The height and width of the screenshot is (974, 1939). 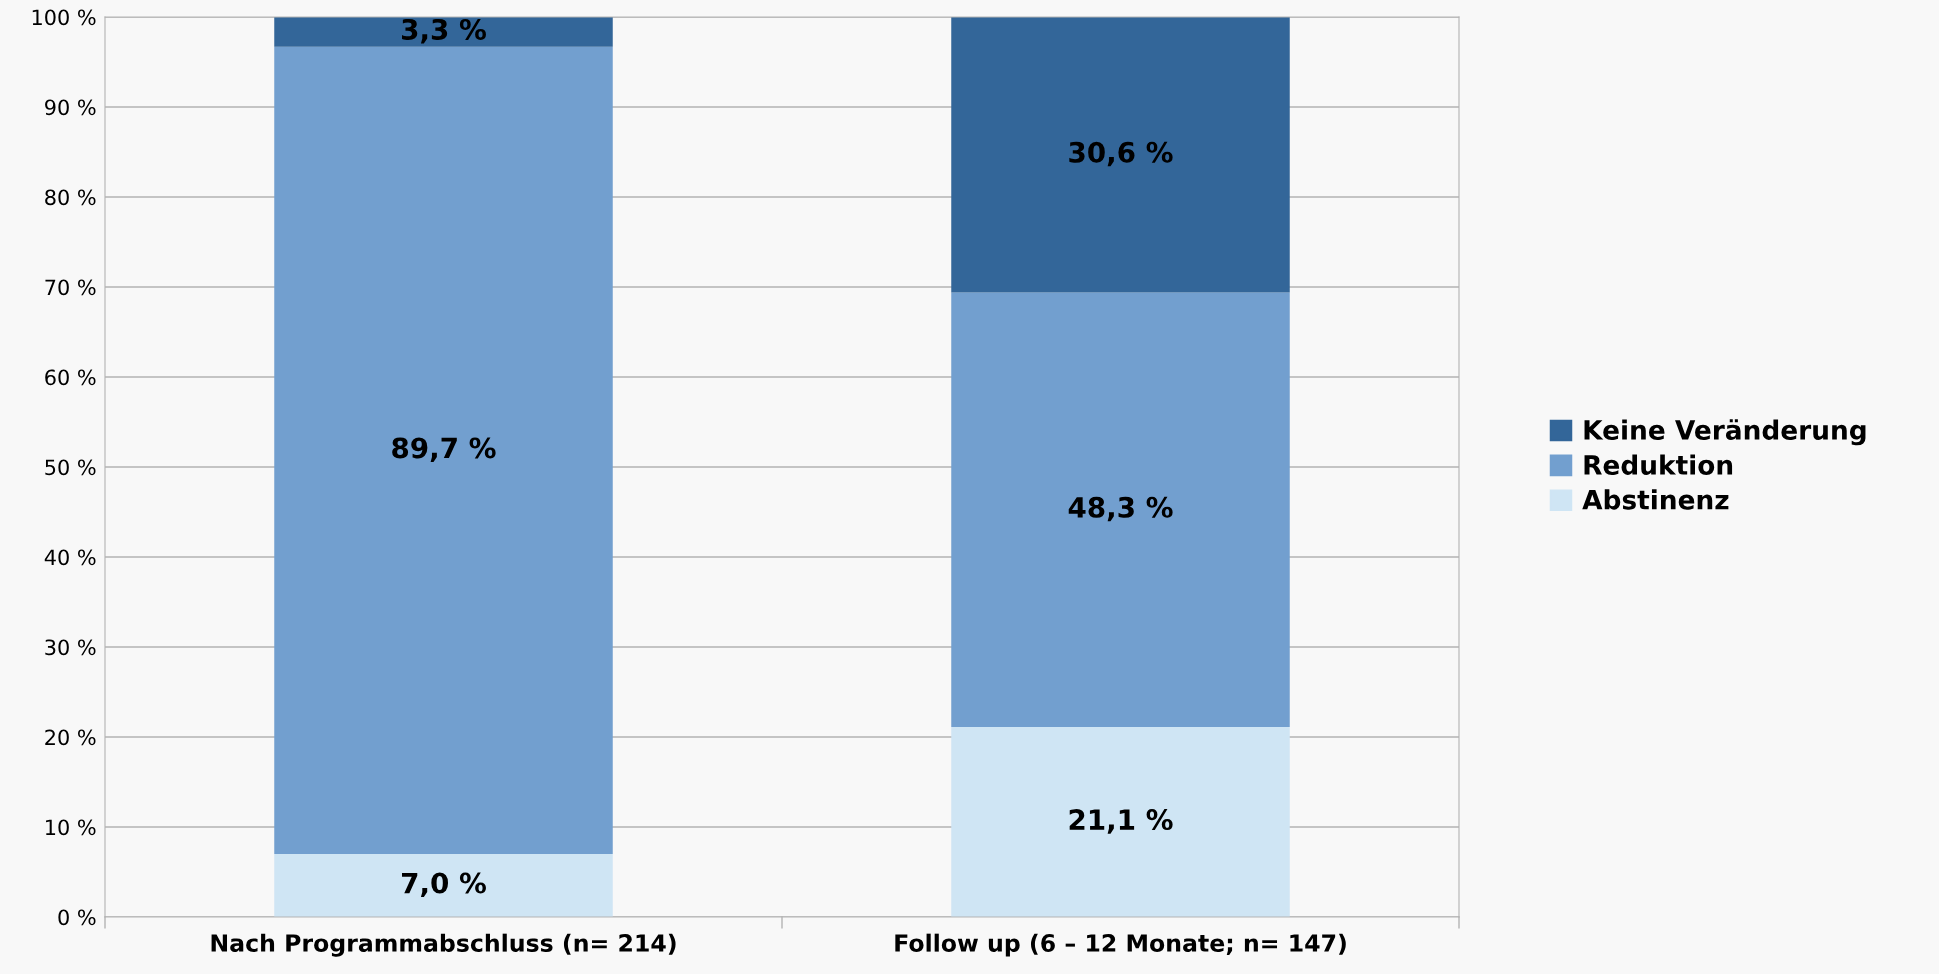 I want to click on y-tick-label: 30 %, so click(x=70, y=647).